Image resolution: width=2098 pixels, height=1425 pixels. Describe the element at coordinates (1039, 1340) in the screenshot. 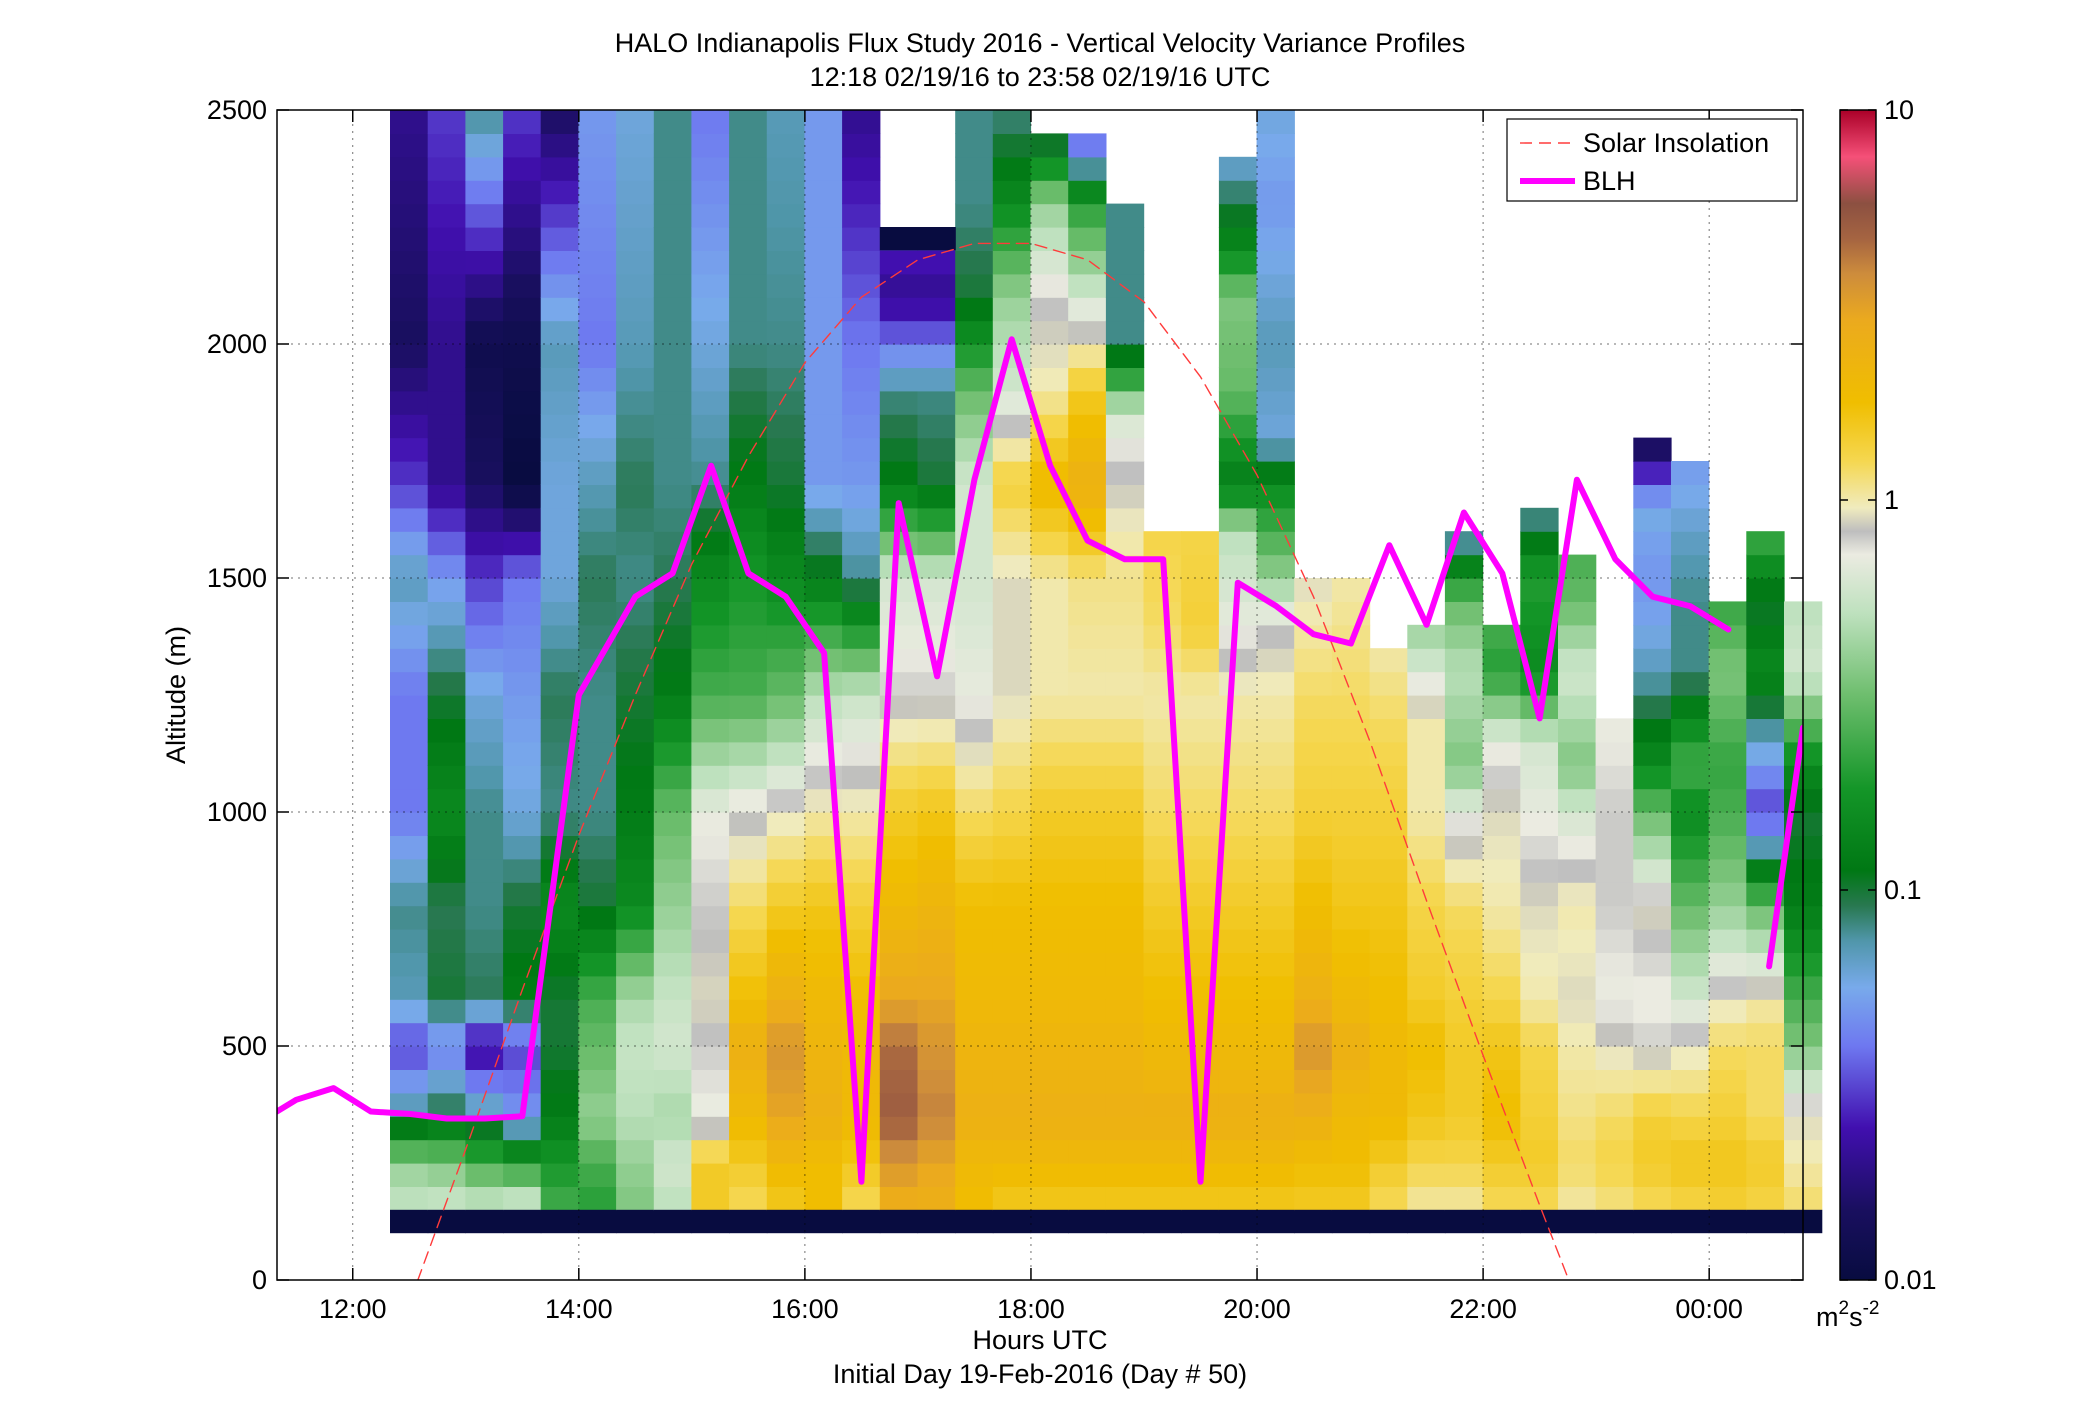

I see `x-axis-label: Hours UTC` at that location.